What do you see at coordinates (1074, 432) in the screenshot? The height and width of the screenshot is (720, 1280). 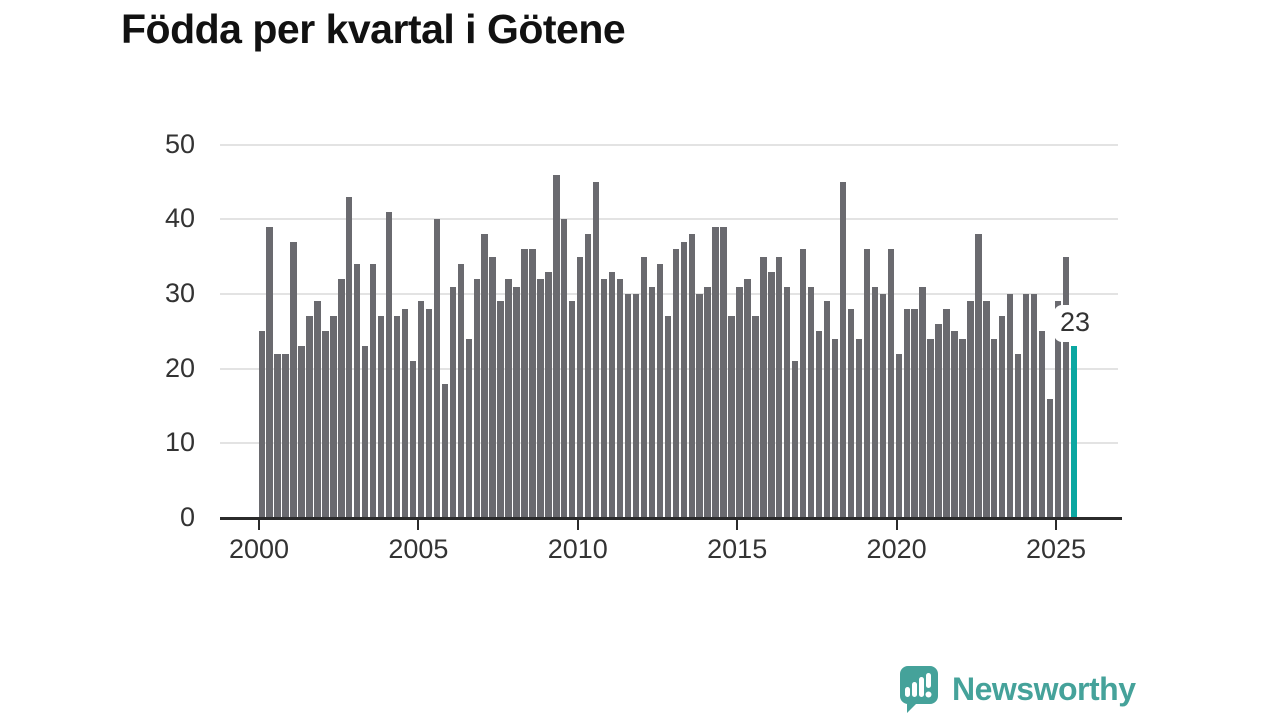 I see `bar-latest-quarter` at bounding box center [1074, 432].